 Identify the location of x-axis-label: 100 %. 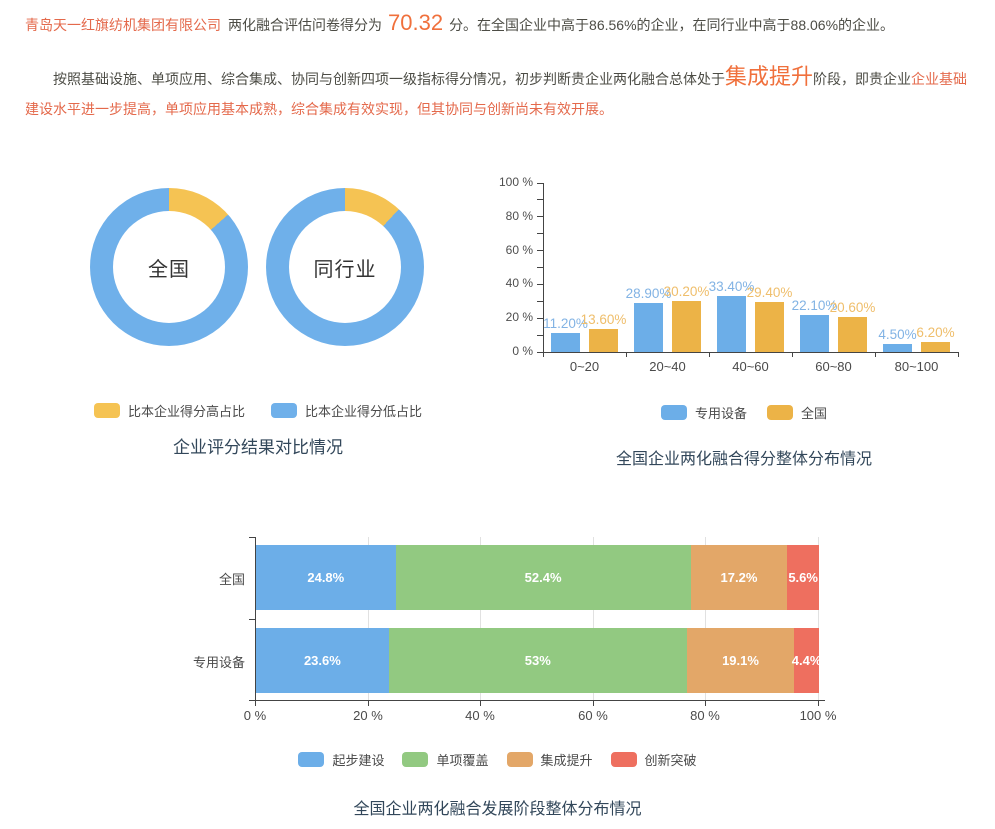
(818, 715).